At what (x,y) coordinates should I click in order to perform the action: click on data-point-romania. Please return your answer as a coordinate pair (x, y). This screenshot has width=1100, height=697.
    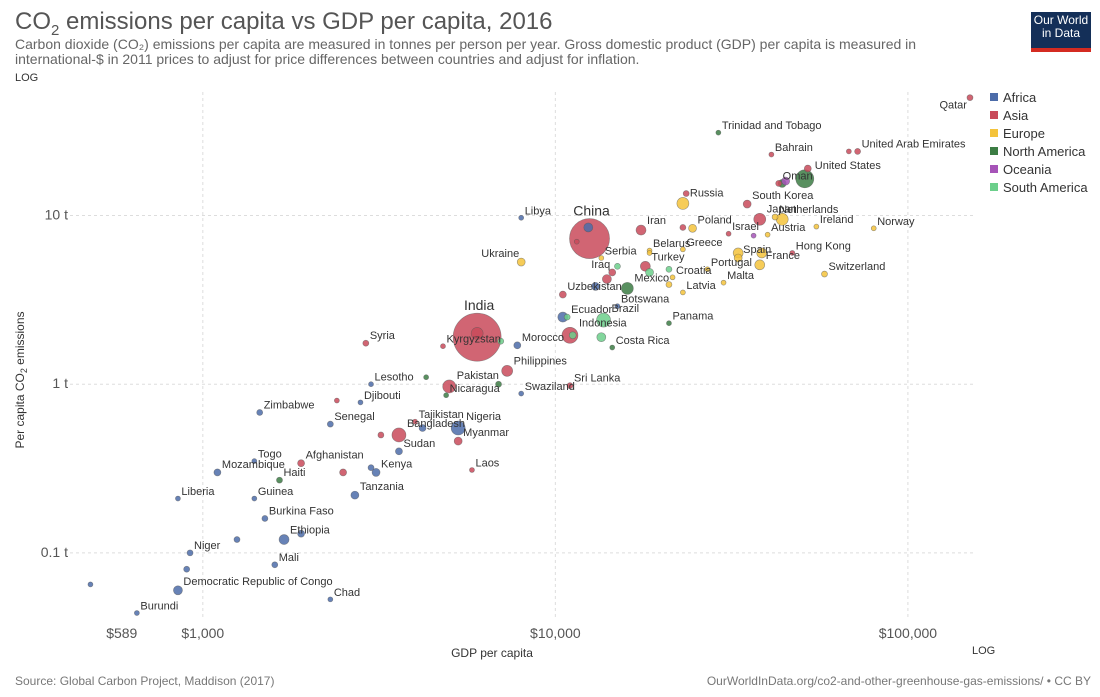
    Looking at the image, I should click on (669, 284).